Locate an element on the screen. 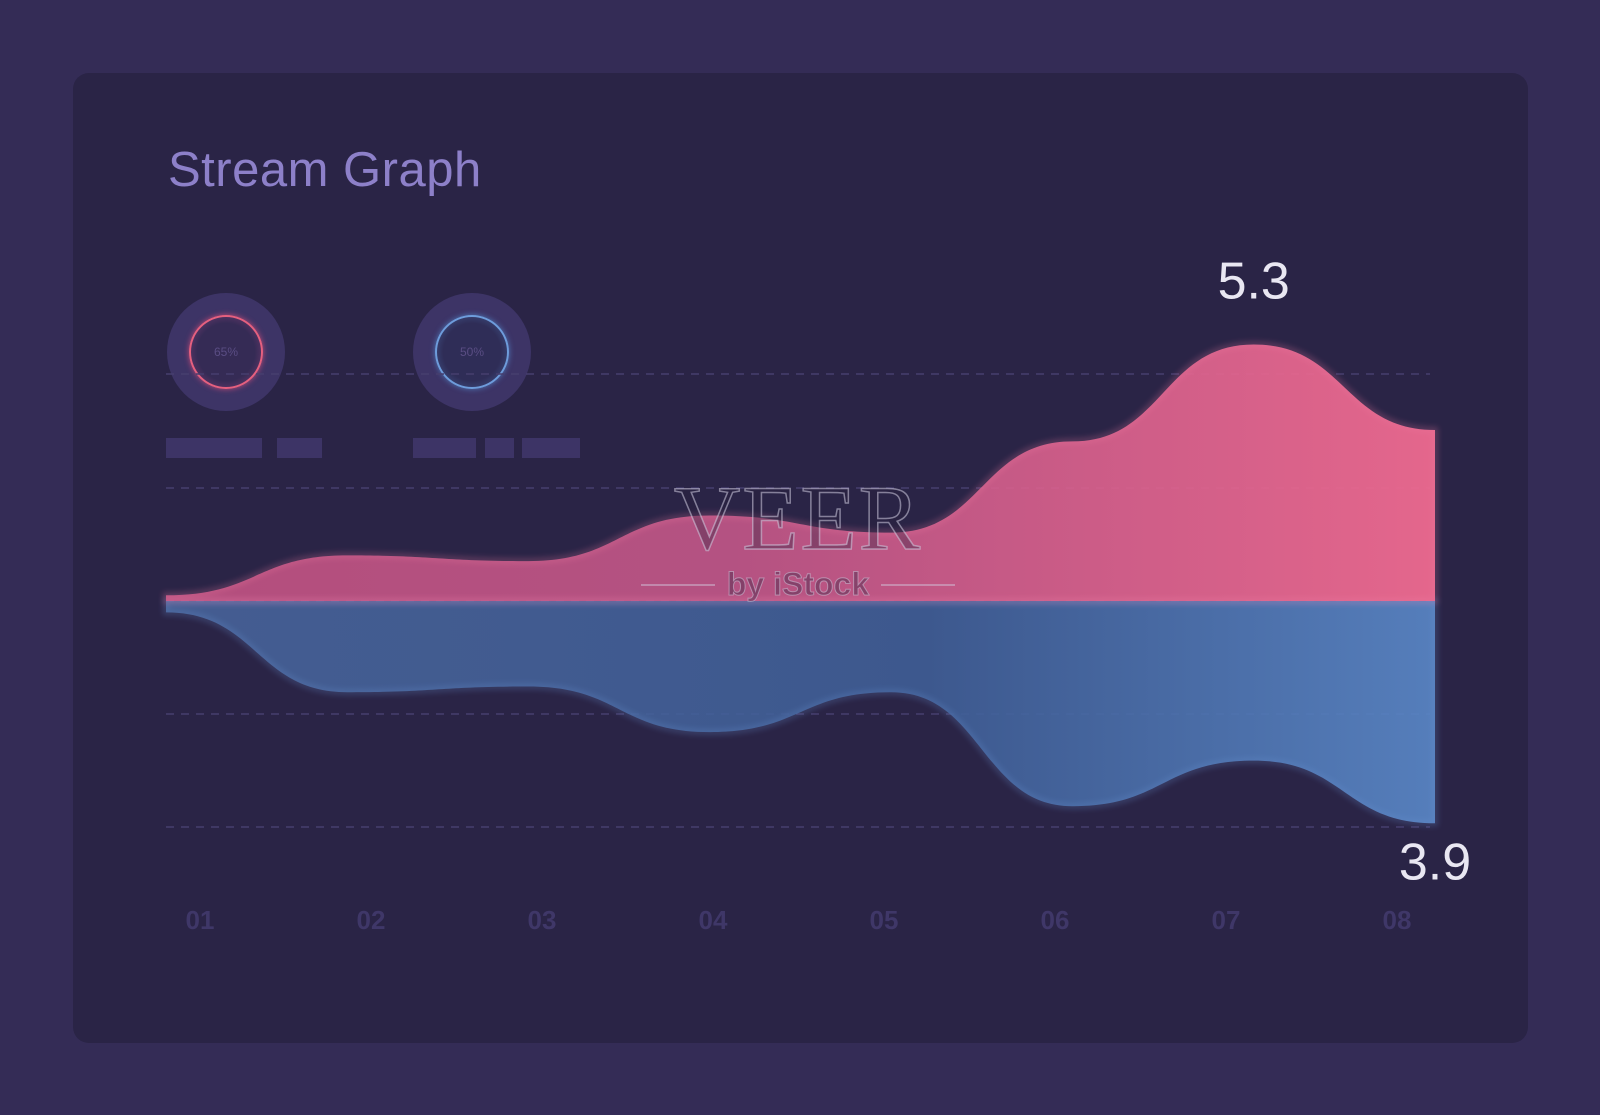 The height and width of the screenshot is (1115, 1600). x-tick-label: 01 is located at coordinates (200, 920).